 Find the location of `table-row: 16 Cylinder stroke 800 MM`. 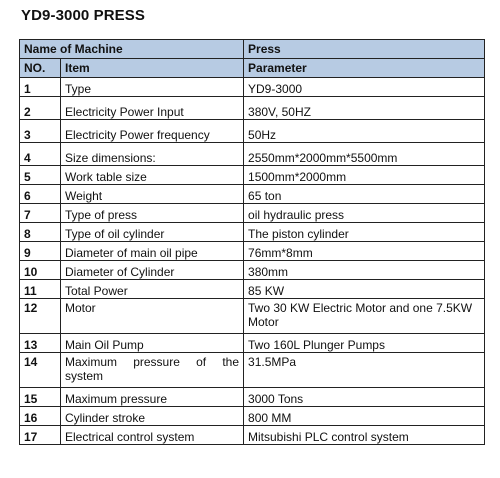

table-row: 16 Cylinder stroke 800 MM is located at coordinates (252, 416).